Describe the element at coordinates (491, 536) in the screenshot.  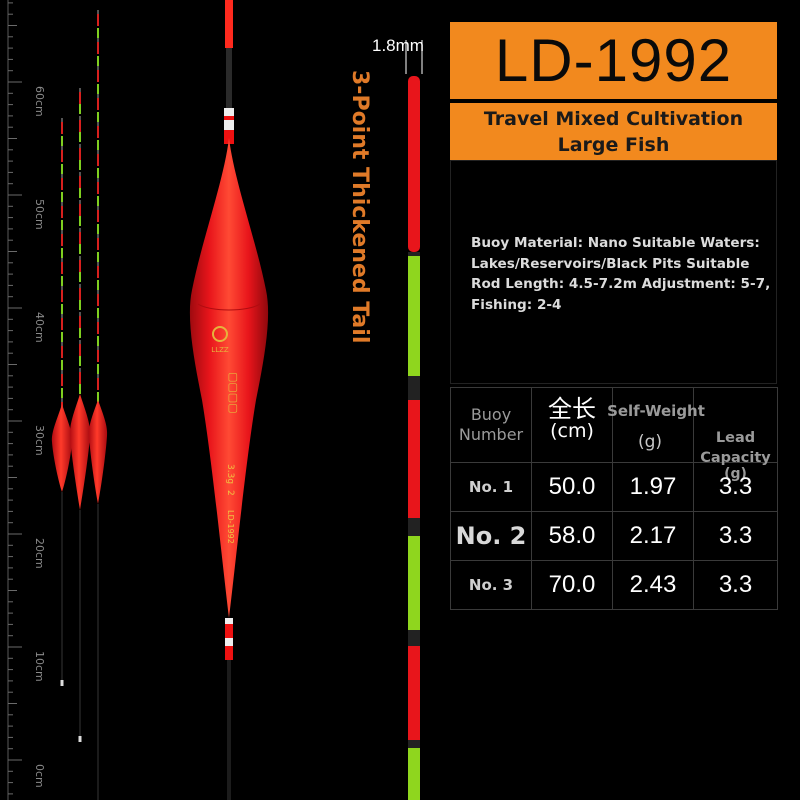
I see `row-name: No. 2` at that location.